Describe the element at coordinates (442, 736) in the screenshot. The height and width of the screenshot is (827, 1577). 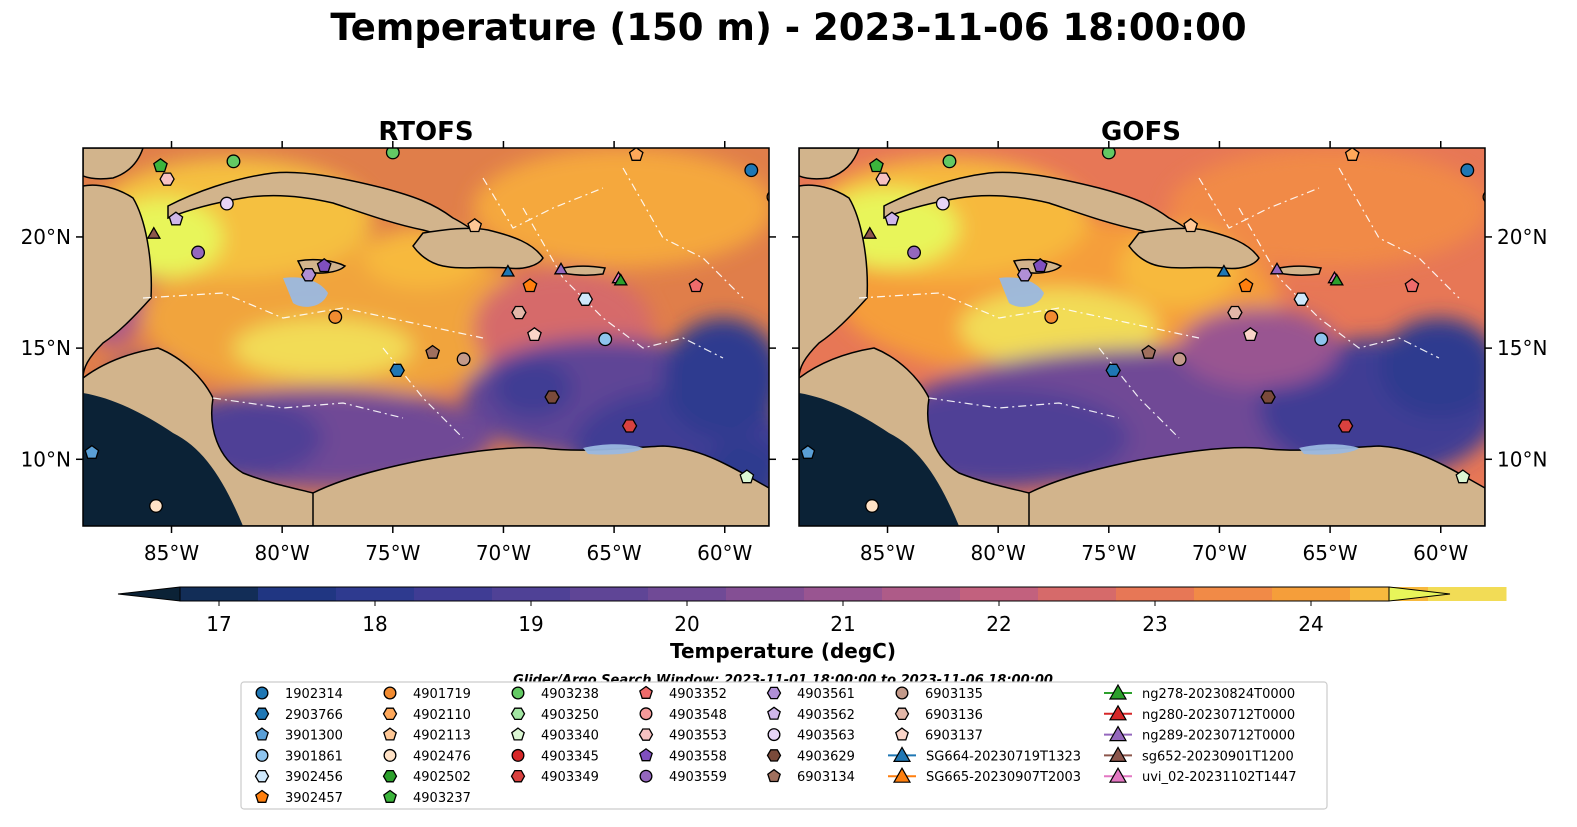
I see `legend-label: 4902113` at that location.